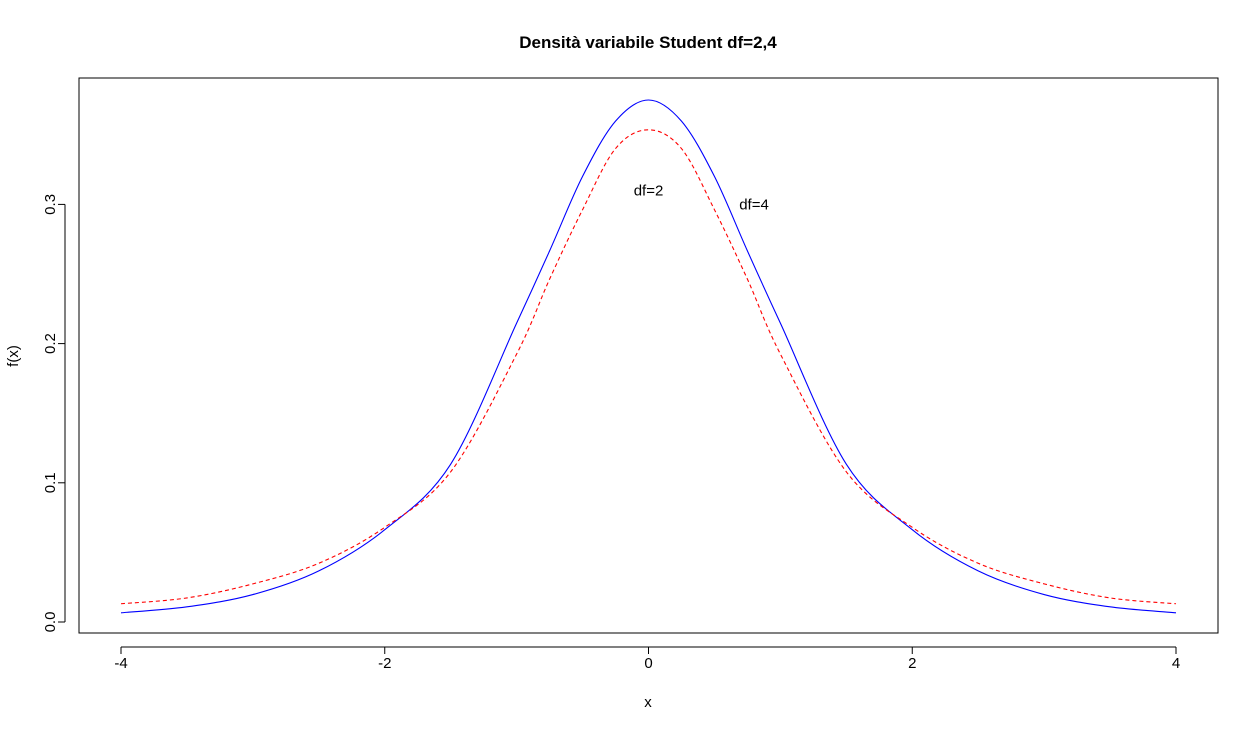 This screenshot has height=731, width=1259. What do you see at coordinates (384, 663) in the screenshot?
I see `x-tick-label: -2` at bounding box center [384, 663].